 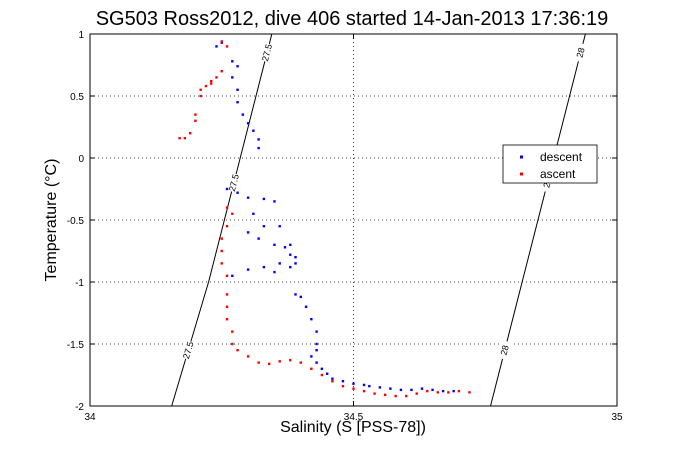 I want to click on ascent-legend-label: ascent, so click(x=558, y=174).